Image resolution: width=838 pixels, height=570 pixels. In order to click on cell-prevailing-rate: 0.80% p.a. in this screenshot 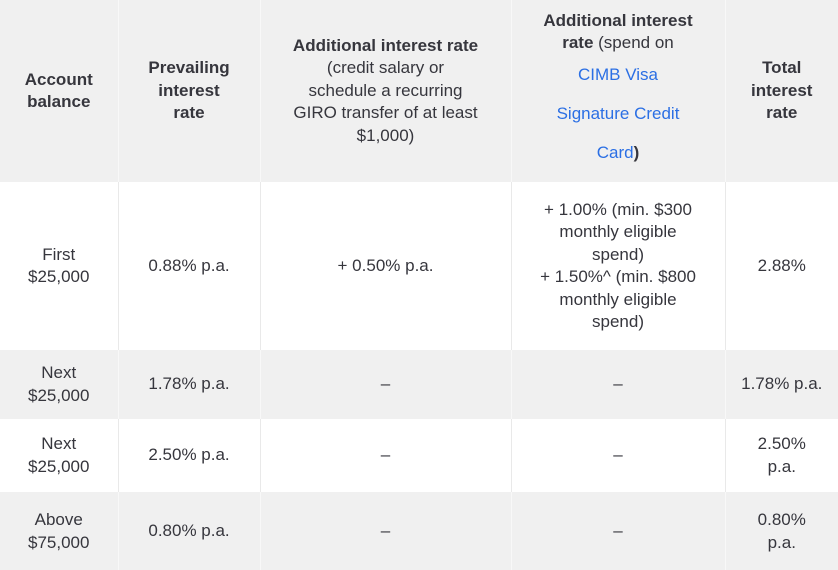, I will do `click(189, 531)`.